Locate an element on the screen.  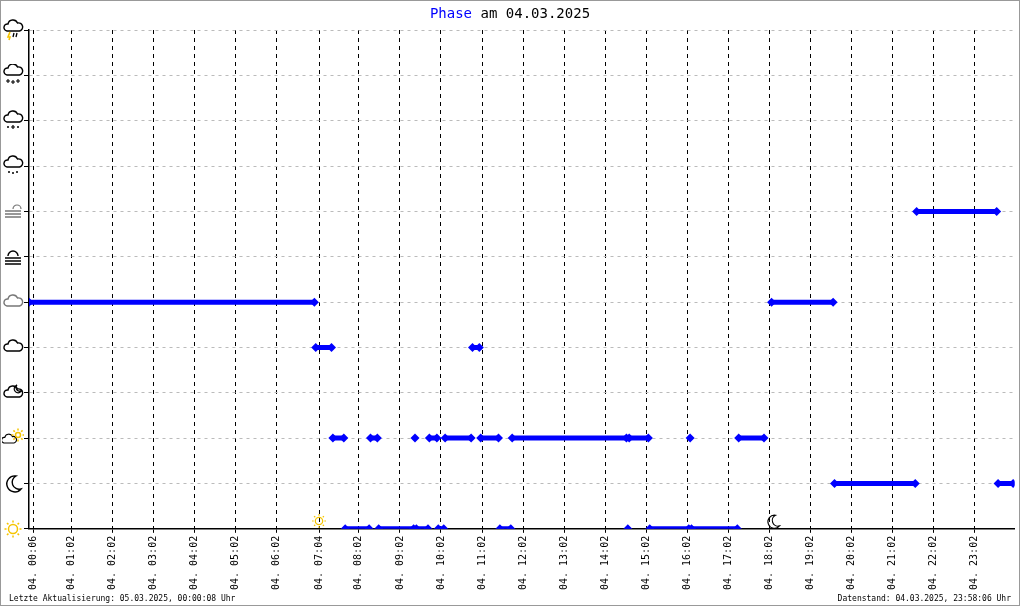
x-tick-label: 04. 06:02 is located at coordinates (276, 562).